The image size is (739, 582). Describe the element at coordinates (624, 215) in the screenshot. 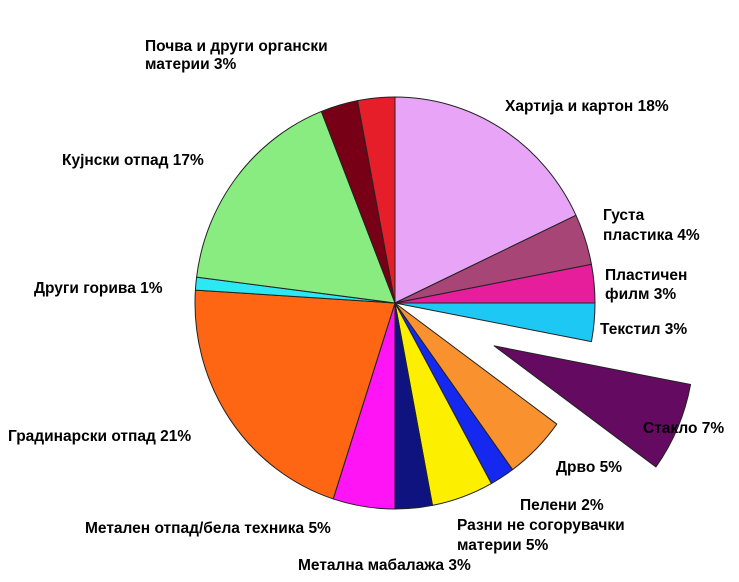

I see `slice-label-dense-plastic-line1: Густа` at that location.